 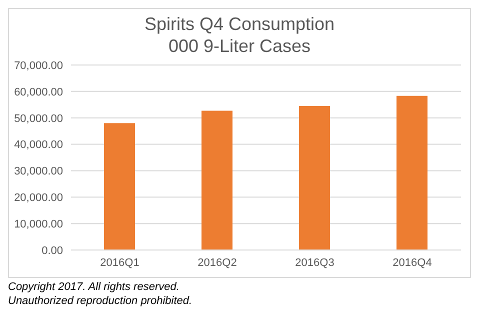 What do you see at coordinates (101, 301) in the screenshot?
I see `text: Unauthorized reproduction prohibited.` at bounding box center [101, 301].